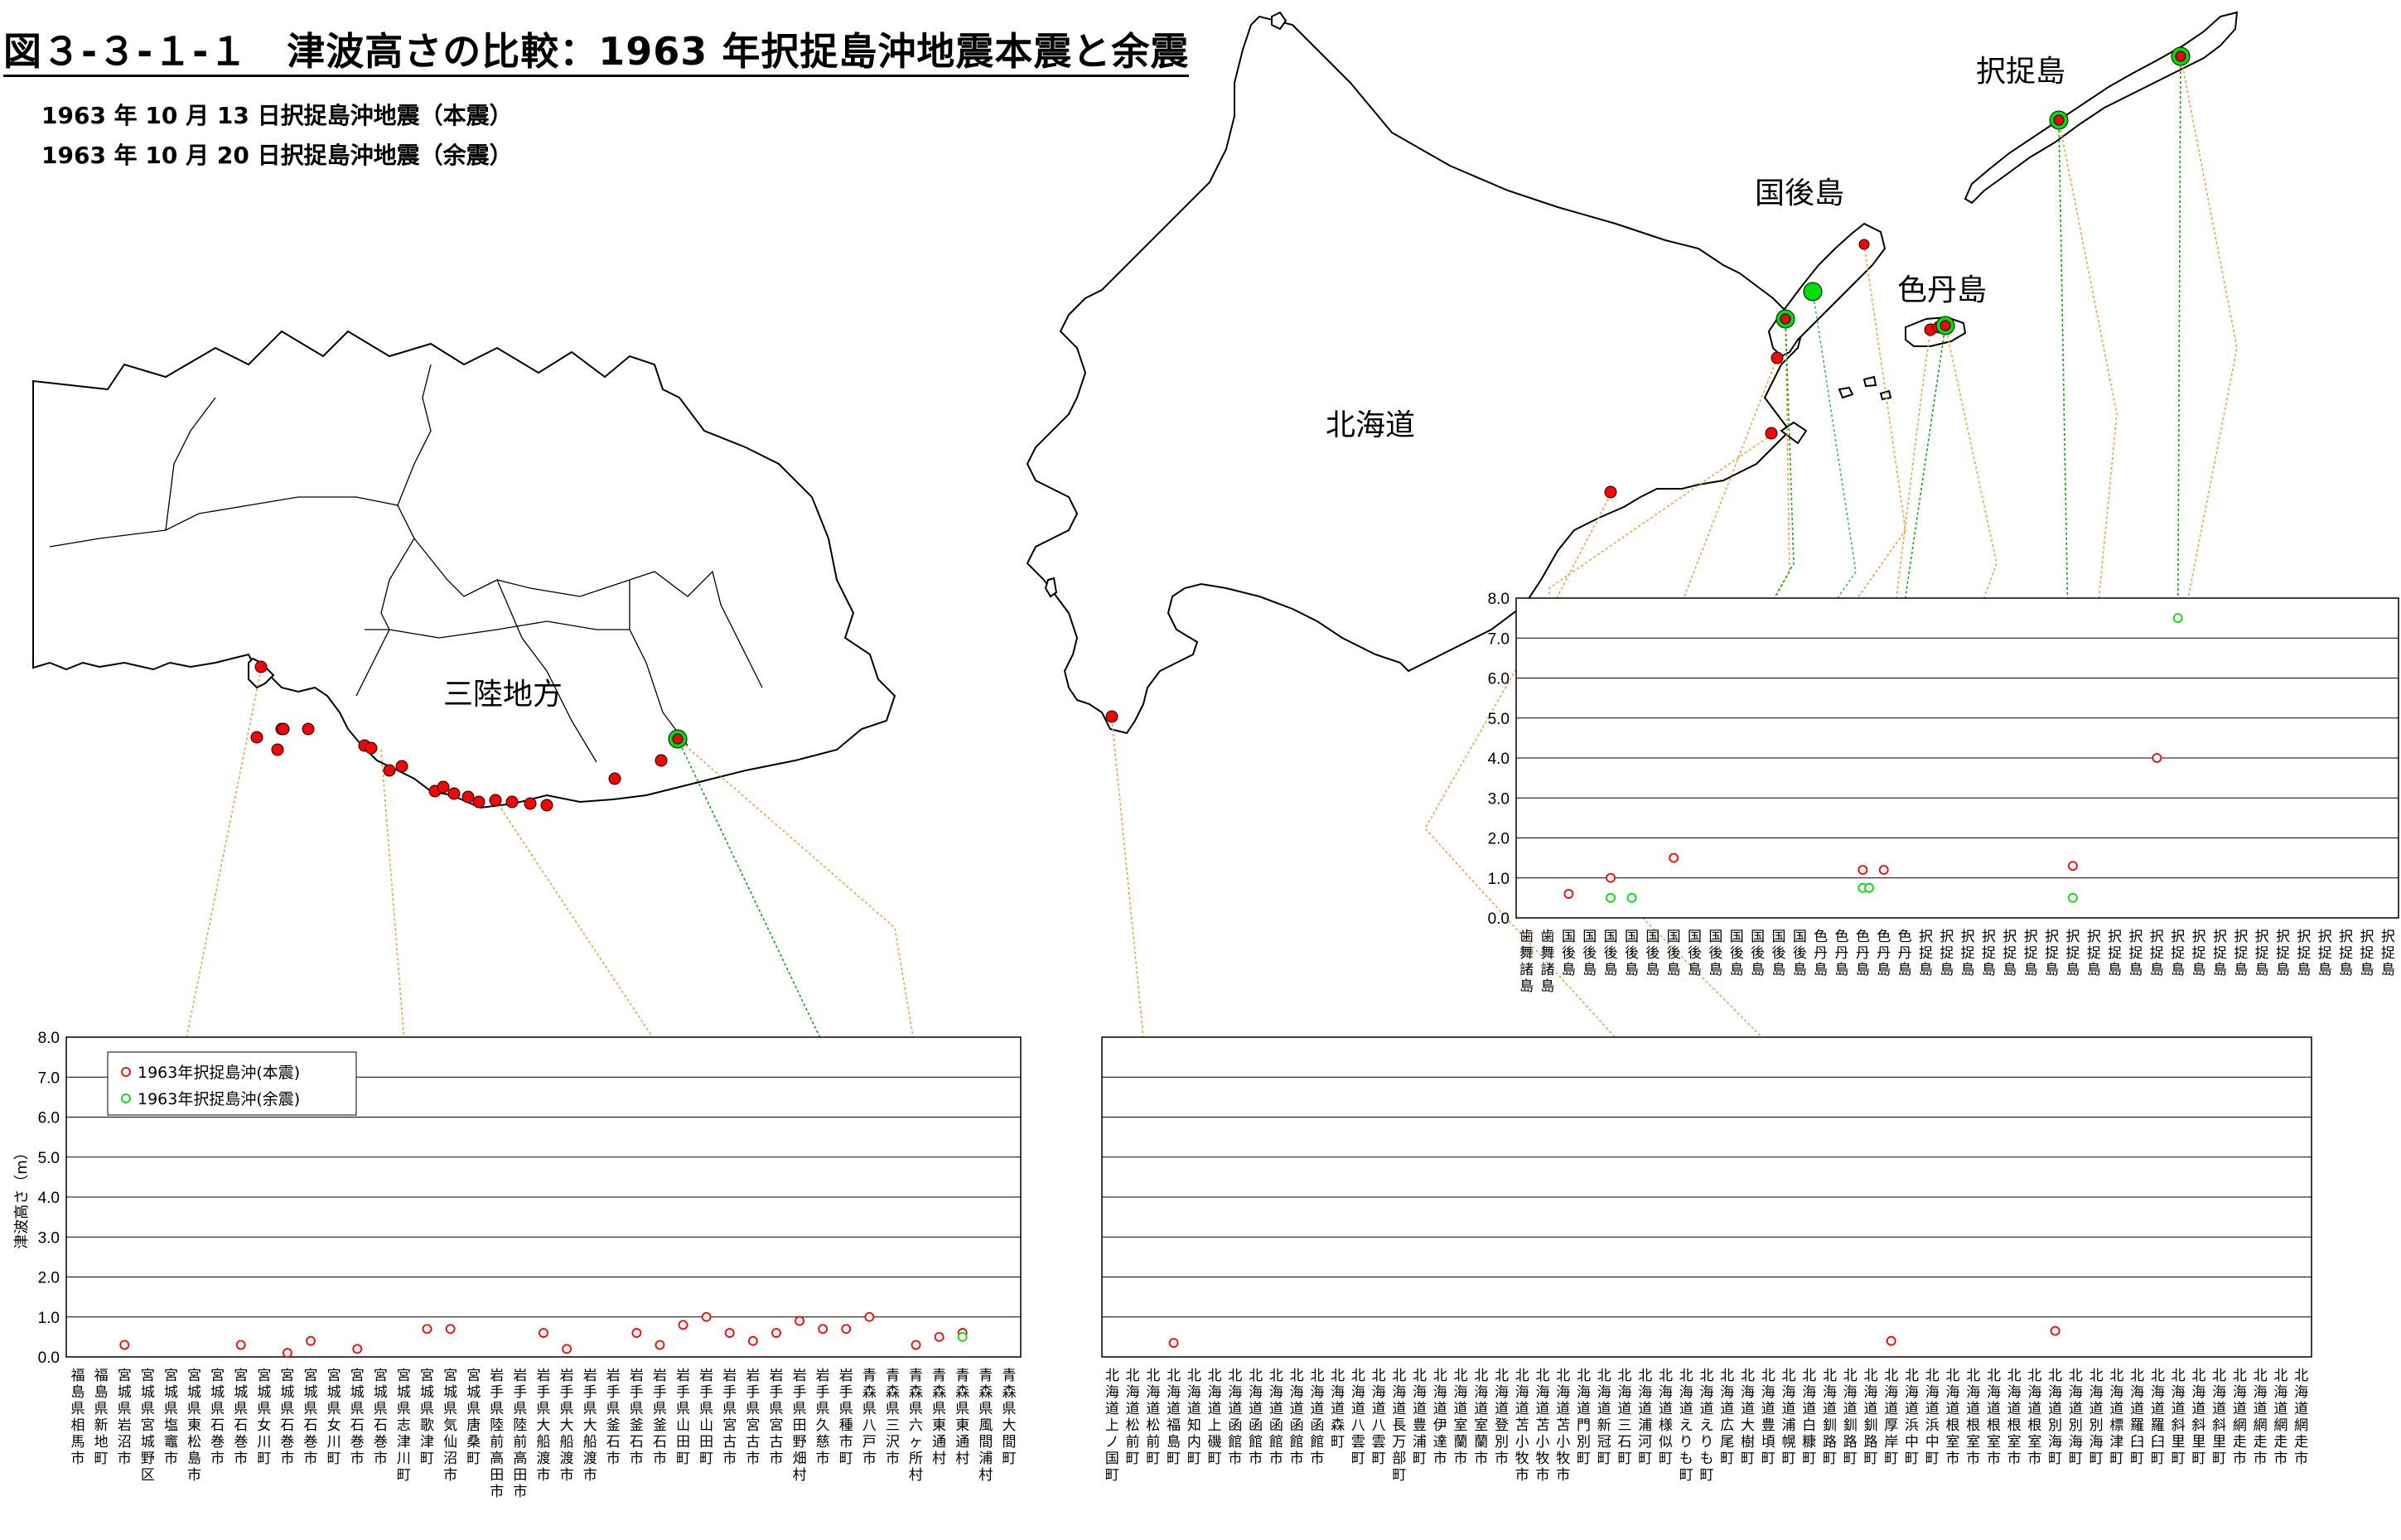 The width and height of the screenshot is (2401, 1540). Describe the element at coordinates (2102, 108) in the screenshot. I see `etorofu-island` at that location.